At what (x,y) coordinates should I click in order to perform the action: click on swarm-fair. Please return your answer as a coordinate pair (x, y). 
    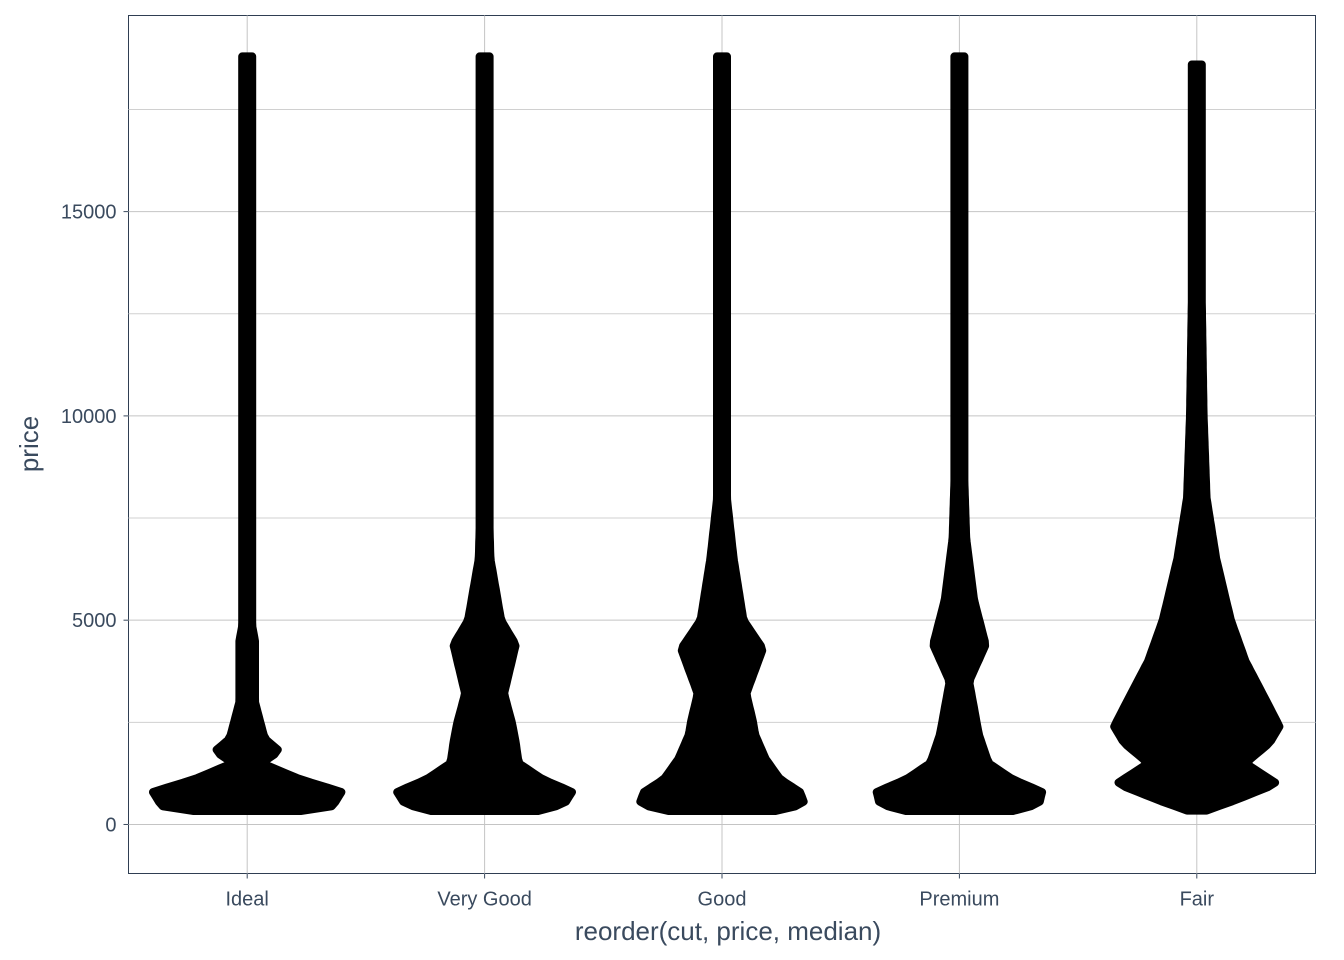
    Looking at the image, I should click on (1197, 437).